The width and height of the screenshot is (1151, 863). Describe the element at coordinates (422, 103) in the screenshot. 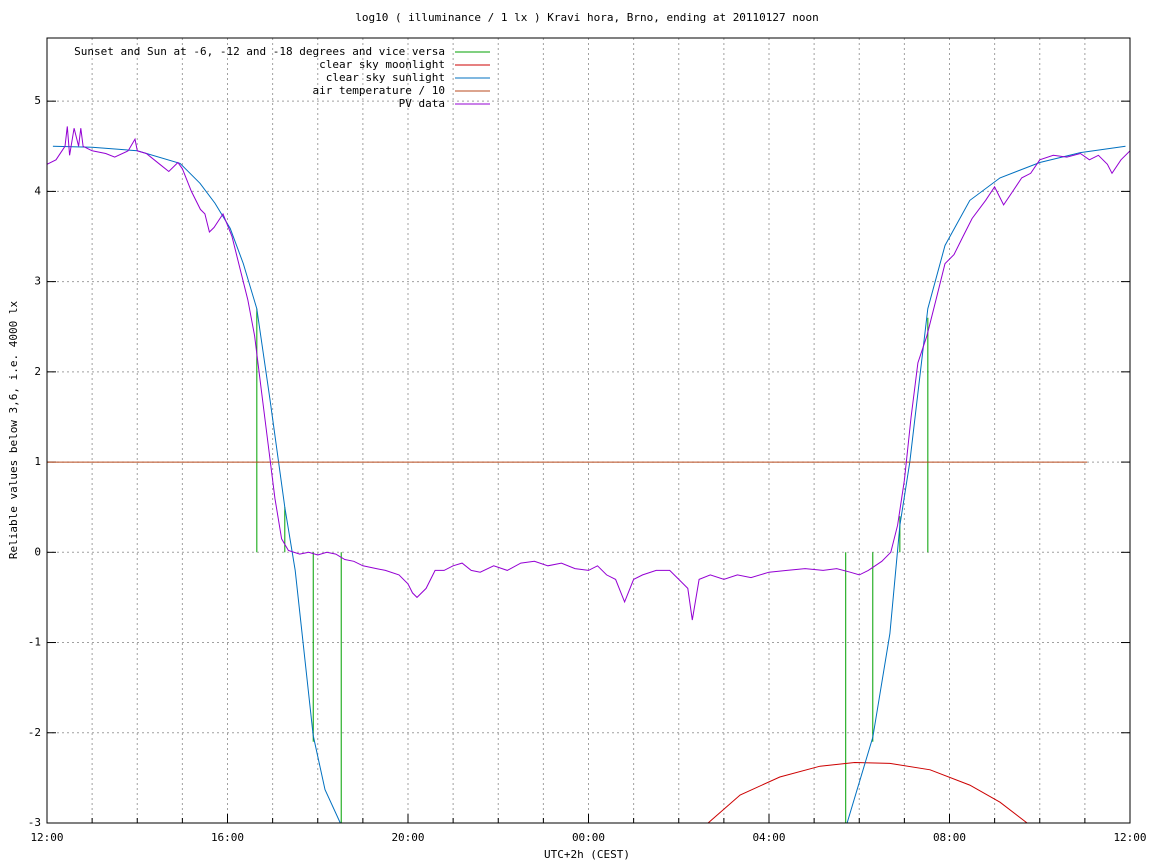

I see `legend-label: PV data` at that location.